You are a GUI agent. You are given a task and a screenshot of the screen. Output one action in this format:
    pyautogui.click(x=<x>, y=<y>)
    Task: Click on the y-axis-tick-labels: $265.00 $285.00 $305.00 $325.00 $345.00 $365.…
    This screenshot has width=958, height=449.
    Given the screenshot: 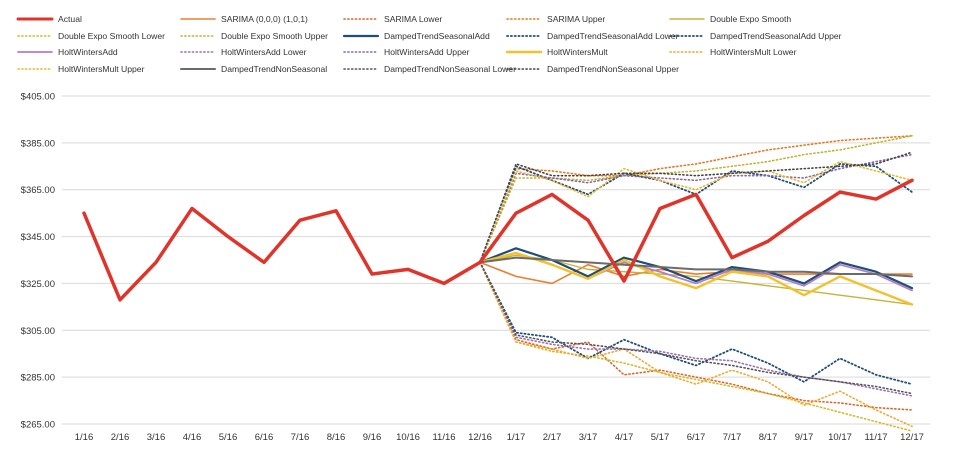 What is the action you would take?
    pyautogui.click(x=38, y=261)
    